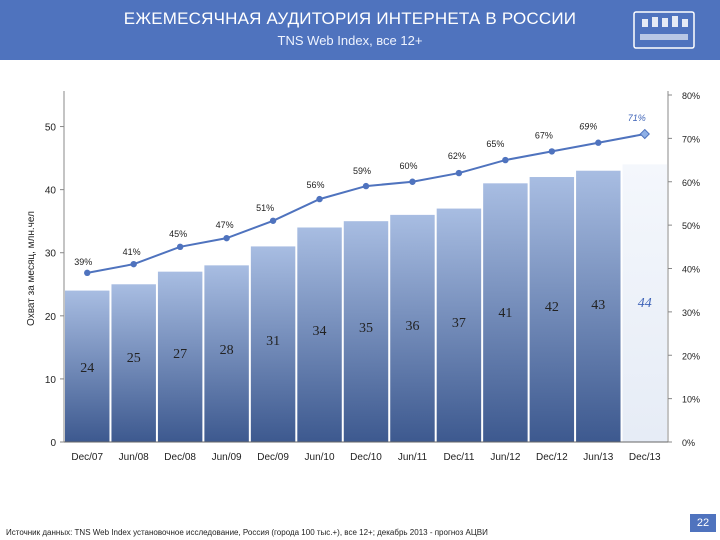  What do you see at coordinates (180, 457) in the screenshot?
I see `x-tick-label: Dec/08` at bounding box center [180, 457].